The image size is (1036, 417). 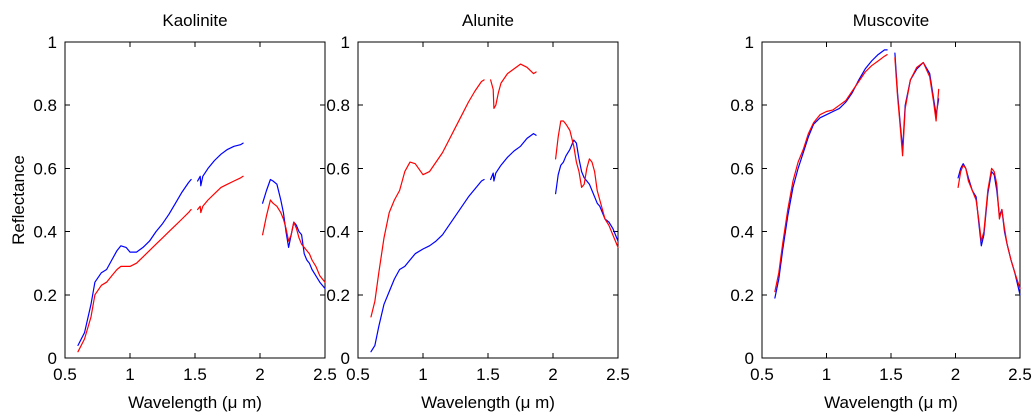 What do you see at coordinates (18, 200) in the screenshot?
I see `y-axis-label: Reflectance` at bounding box center [18, 200].